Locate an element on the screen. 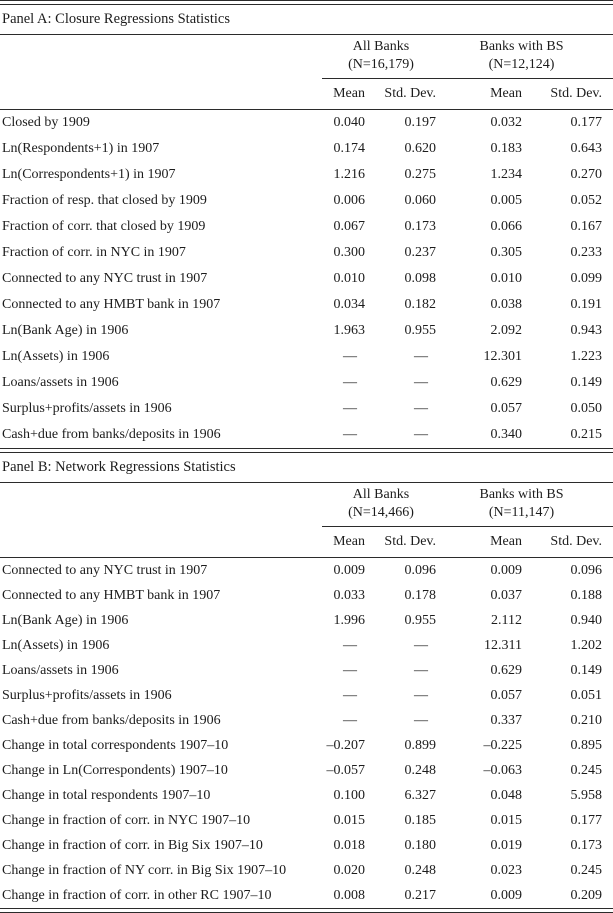  cell-value: 0.340 is located at coordinates (506, 434).